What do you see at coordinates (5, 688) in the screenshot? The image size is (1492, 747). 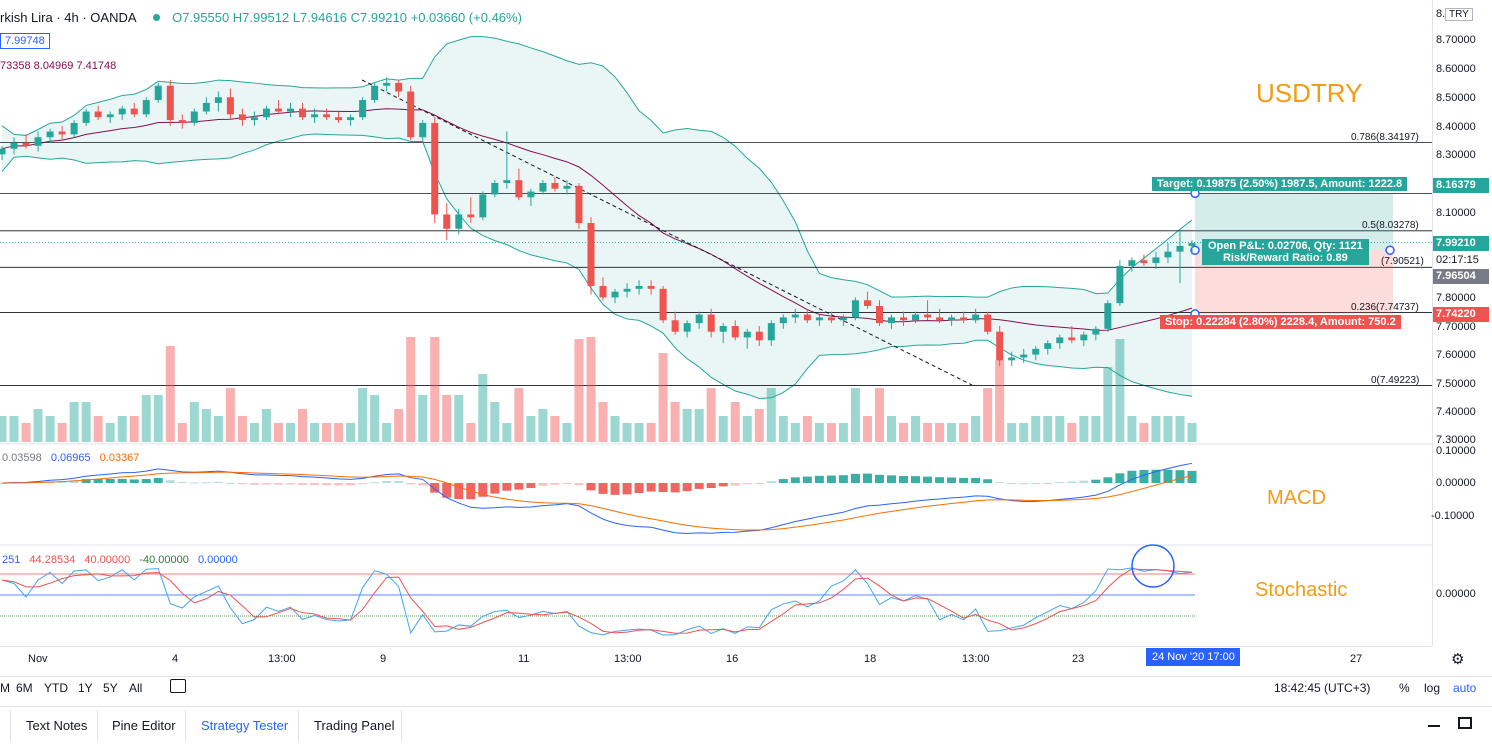 I see `range-button-m: M` at bounding box center [5, 688].